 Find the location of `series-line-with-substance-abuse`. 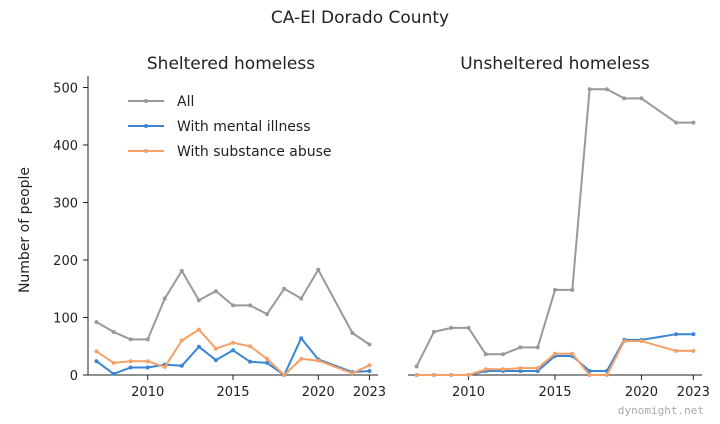

series-line-with-substance-abuse is located at coordinates (232, 352).